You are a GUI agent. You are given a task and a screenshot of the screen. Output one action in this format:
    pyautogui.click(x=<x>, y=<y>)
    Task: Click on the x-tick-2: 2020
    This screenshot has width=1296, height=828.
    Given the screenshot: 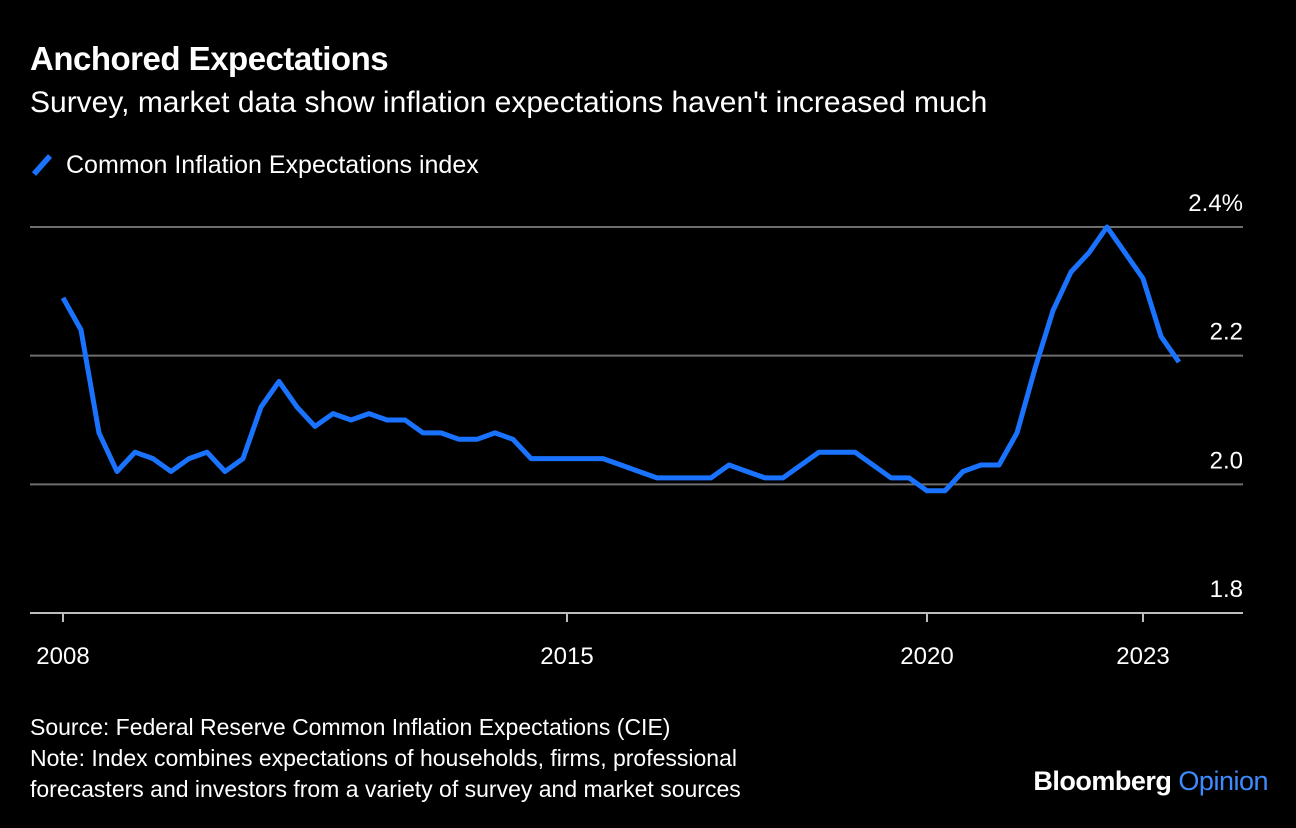 What is the action you would take?
    pyautogui.click(x=926, y=656)
    